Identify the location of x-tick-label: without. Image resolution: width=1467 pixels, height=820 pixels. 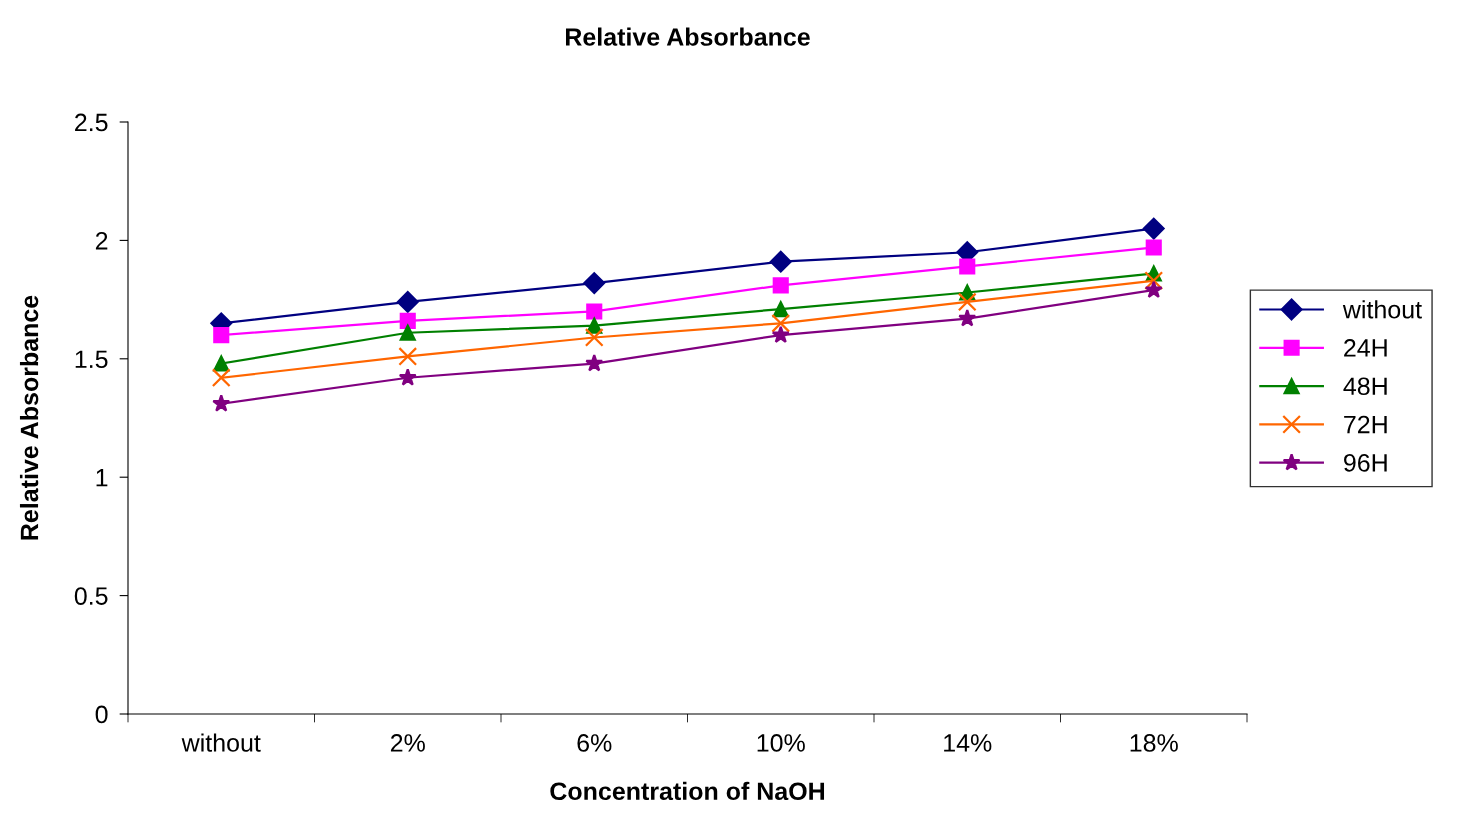
(221, 742).